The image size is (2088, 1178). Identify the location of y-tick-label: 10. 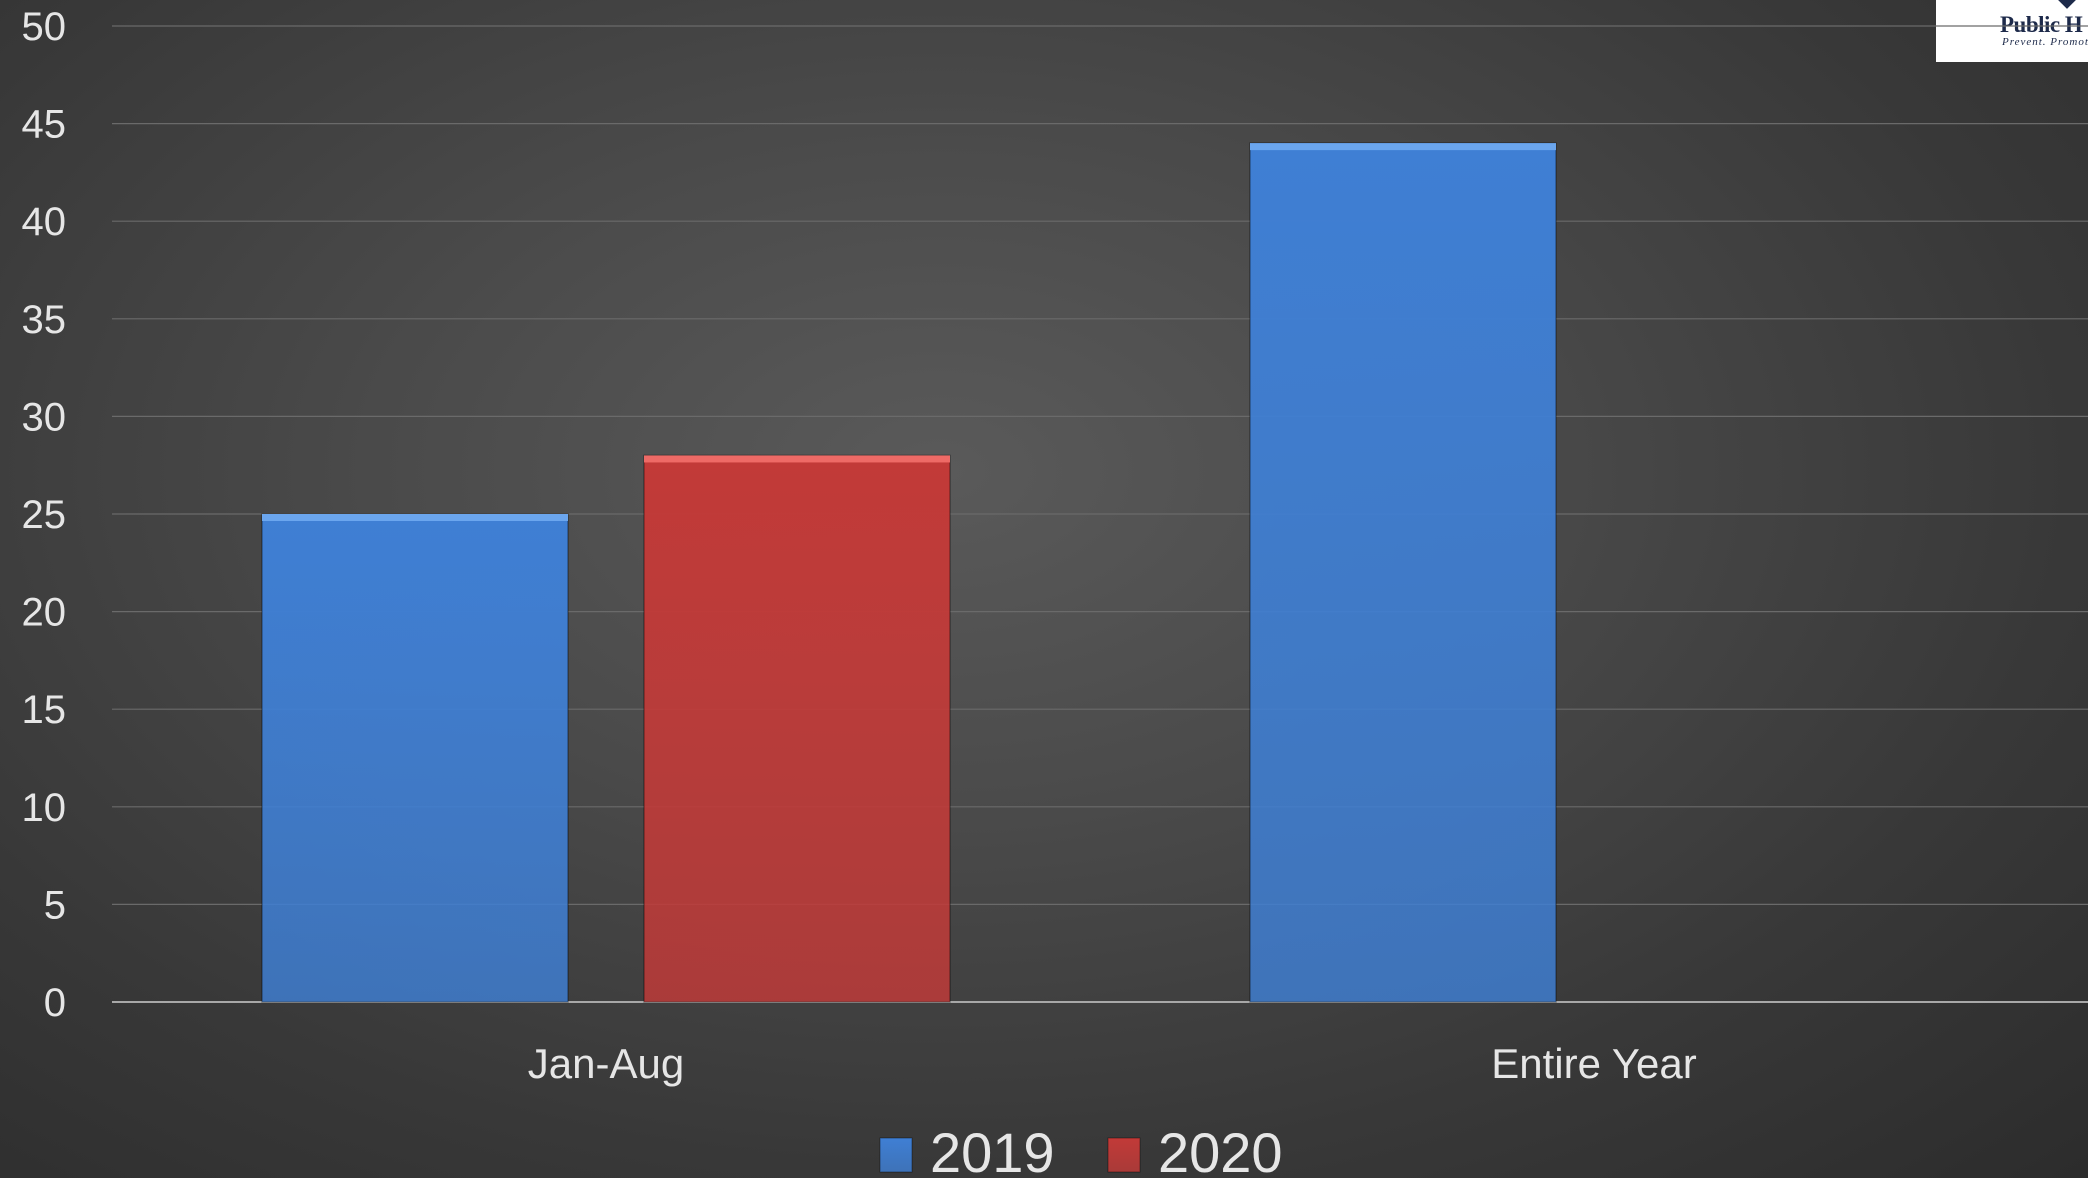
(44, 808).